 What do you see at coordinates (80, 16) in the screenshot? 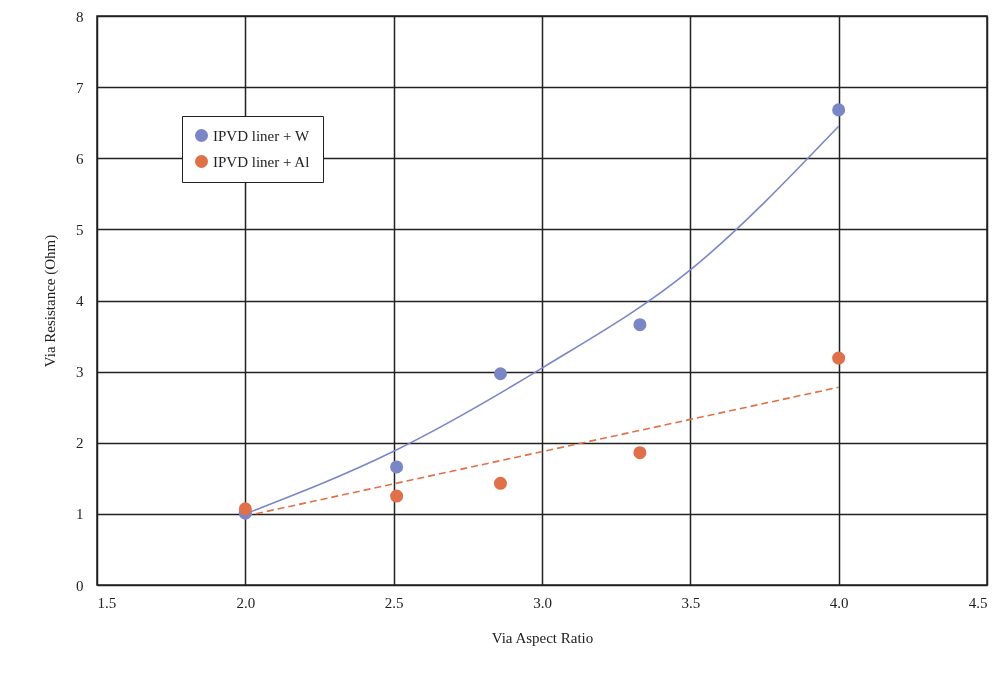
I see `y-tick-label: 8` at bounding box center [80, 16].